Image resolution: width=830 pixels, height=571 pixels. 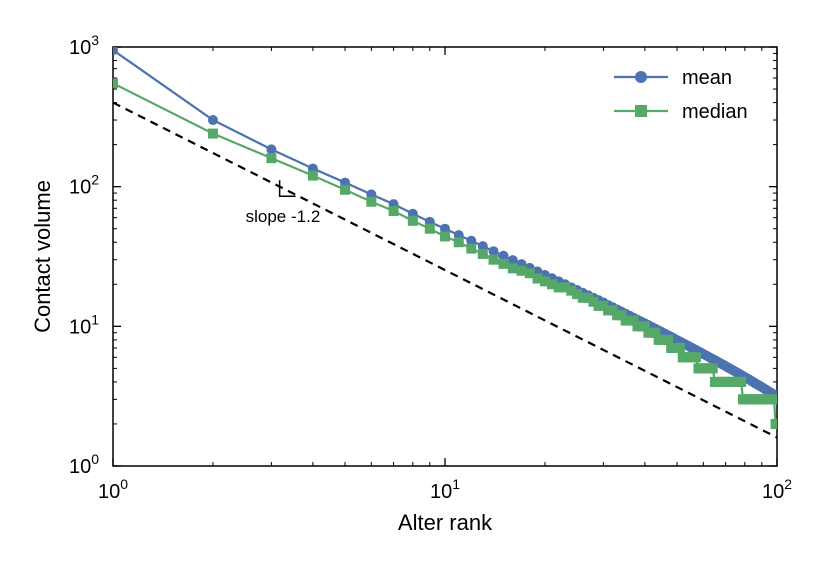 I want to click on slope-annotation-text: slope -1.2, so click(x=283, y=216).